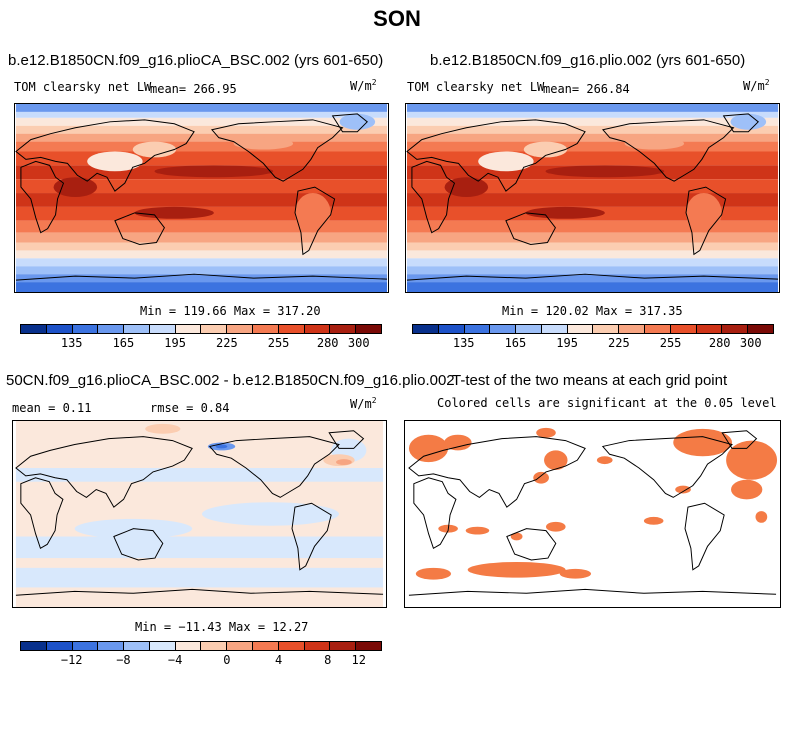 The height and width of the screenshot is (733, 794). Describe the element at coordinates (756, 85) in the screenshot. I see `panel-2-units: W/m2` at that location.